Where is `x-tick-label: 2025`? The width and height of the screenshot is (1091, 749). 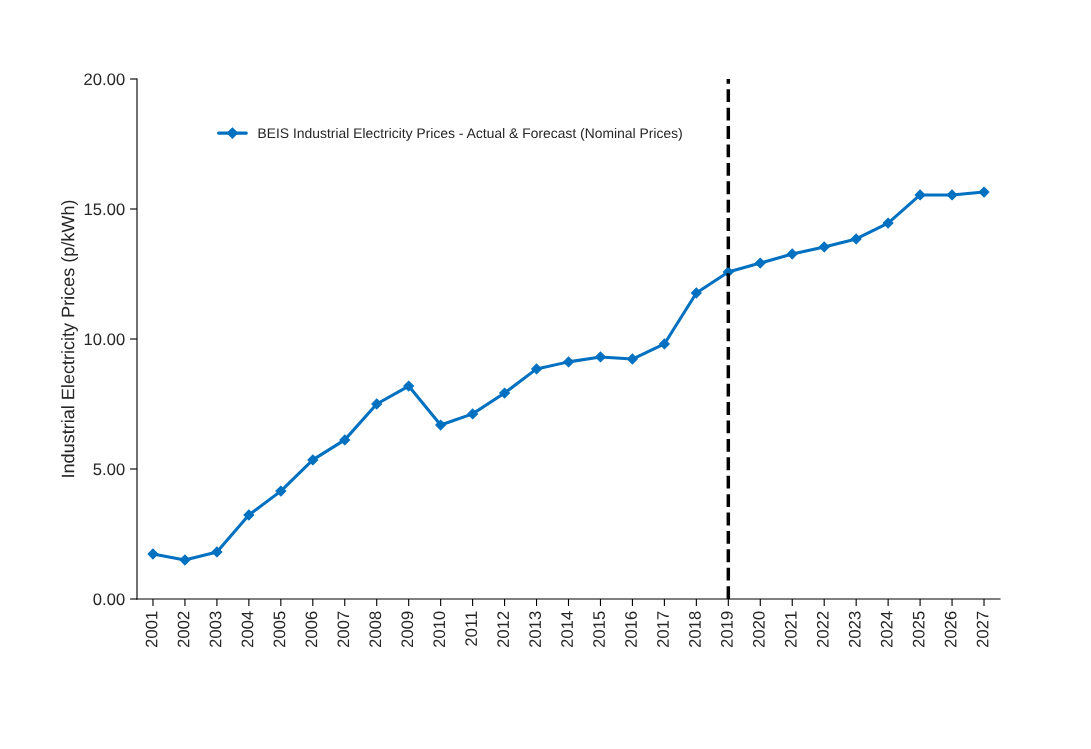
x-tick-label: 2025 is located at coordinates (918, 629).